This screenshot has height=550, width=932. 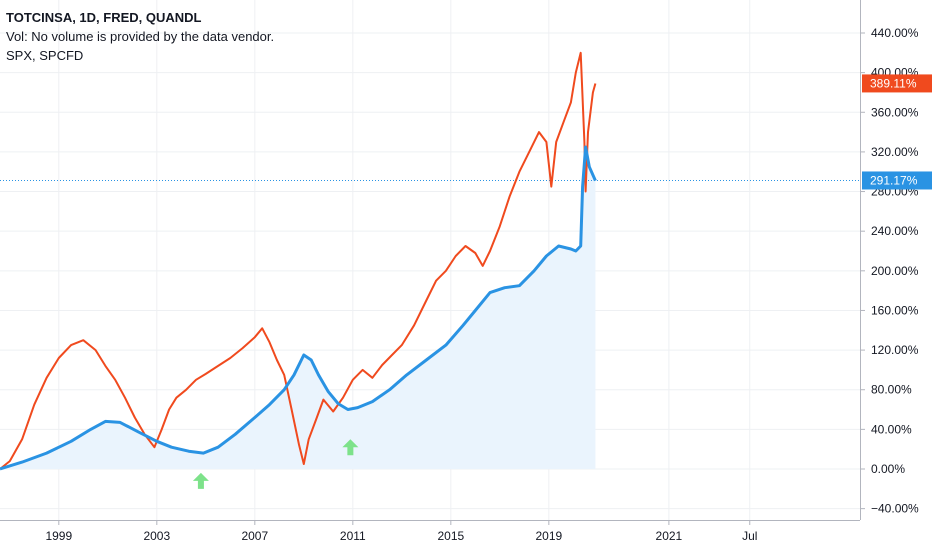 I want to click on time-axis-ticks: 1999 2003 2007 2011 2015 2019 2021 Jul, so click(x=401, y=531).